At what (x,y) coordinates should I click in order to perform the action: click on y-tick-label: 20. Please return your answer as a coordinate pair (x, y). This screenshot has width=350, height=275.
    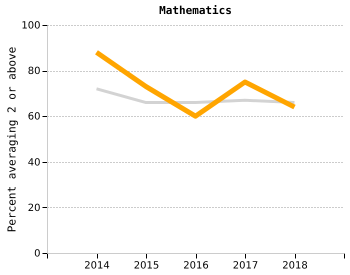
    Looking at the image, I should click on (34, 208).